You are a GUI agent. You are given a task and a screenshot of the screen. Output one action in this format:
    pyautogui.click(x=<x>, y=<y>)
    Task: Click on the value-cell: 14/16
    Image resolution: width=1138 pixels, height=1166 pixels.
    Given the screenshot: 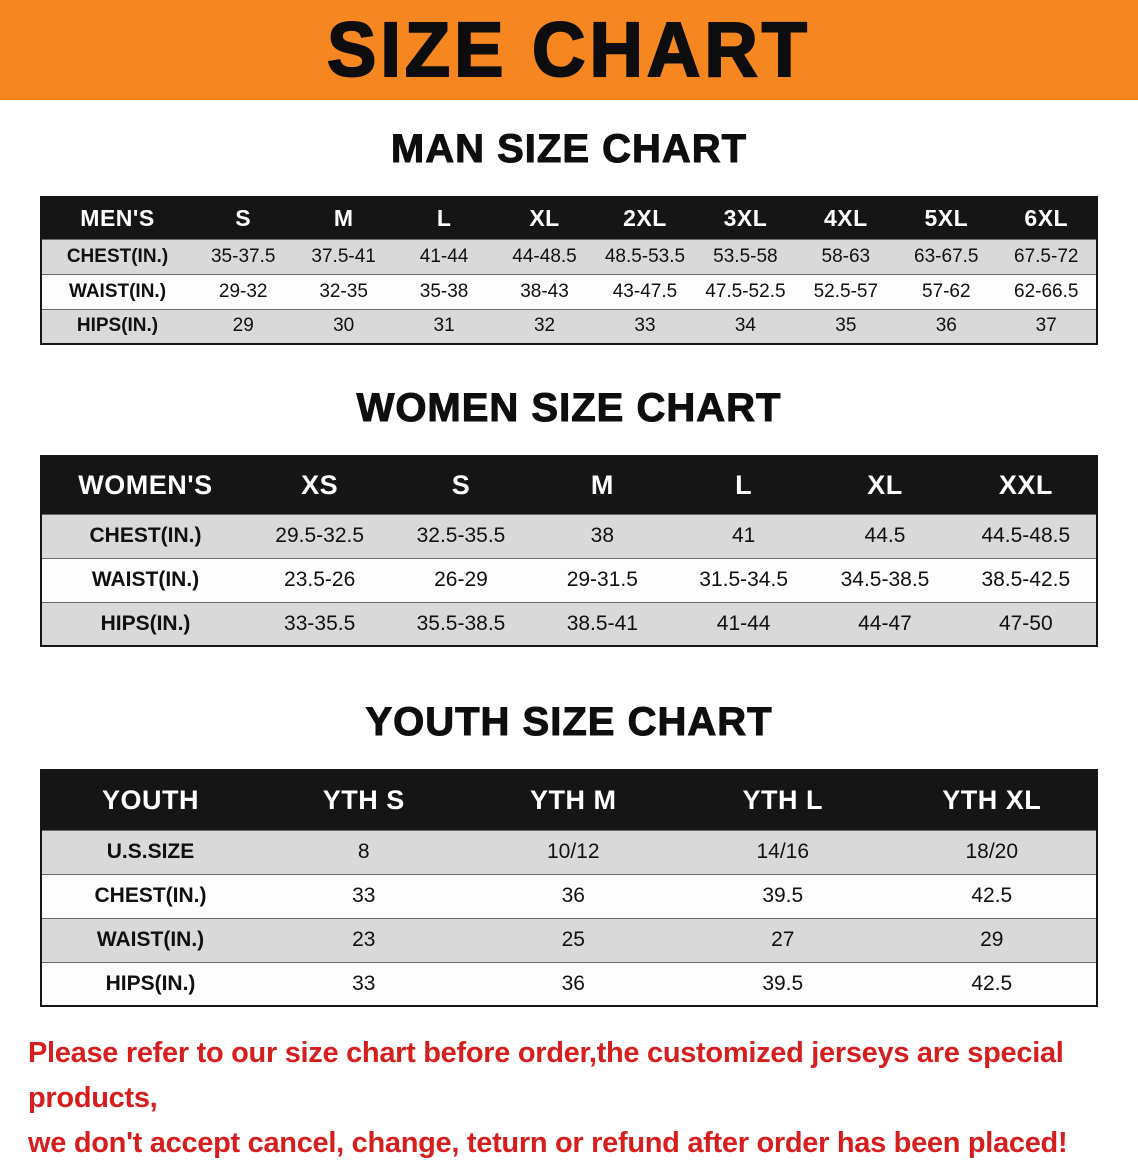 What is the action you would take?
    pyautogui.click(x=783, y=851)
    